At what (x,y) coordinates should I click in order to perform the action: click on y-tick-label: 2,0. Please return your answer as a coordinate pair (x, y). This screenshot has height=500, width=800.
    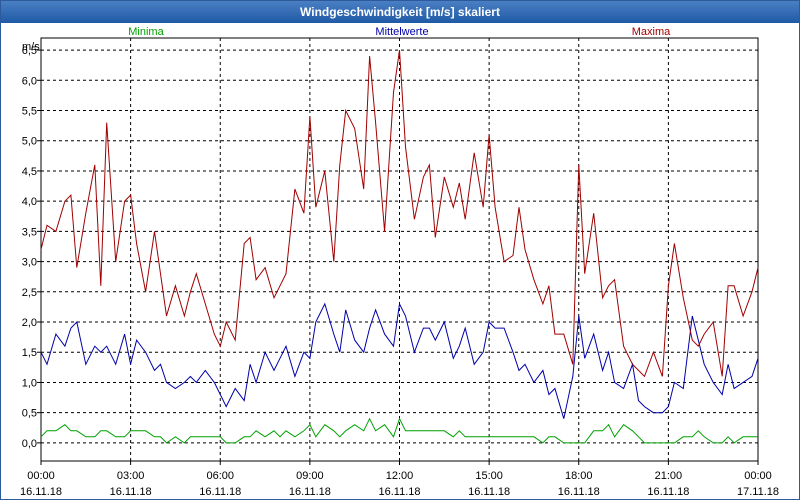
    Looking at the image, I should click on (29, 323).